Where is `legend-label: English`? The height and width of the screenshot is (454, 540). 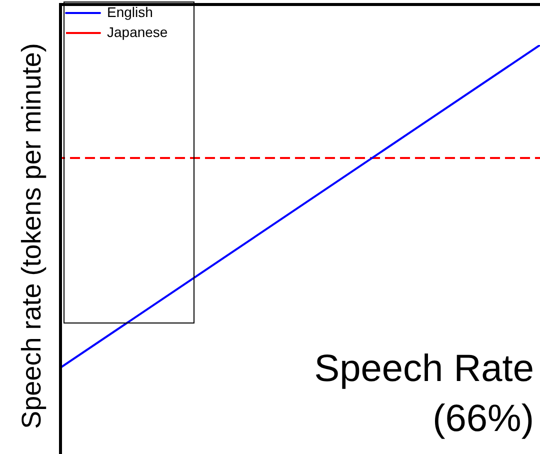
legend-label: English is located at coordinates (130, 12).